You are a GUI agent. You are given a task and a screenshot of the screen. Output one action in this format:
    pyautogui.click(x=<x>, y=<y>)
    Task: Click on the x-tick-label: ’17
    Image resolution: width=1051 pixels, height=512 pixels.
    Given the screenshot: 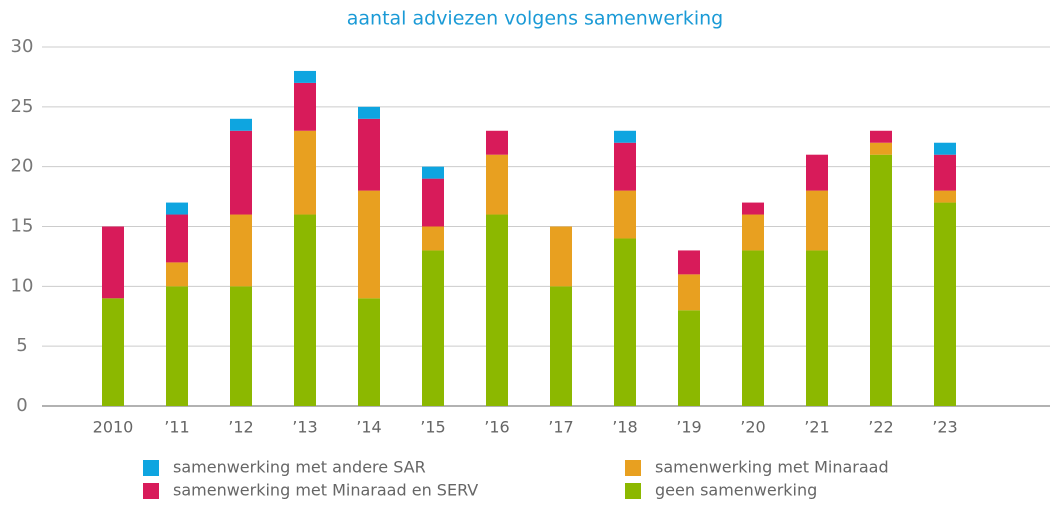 What is the action you would take?
    pyautogui.click(x=560, y=427)
    